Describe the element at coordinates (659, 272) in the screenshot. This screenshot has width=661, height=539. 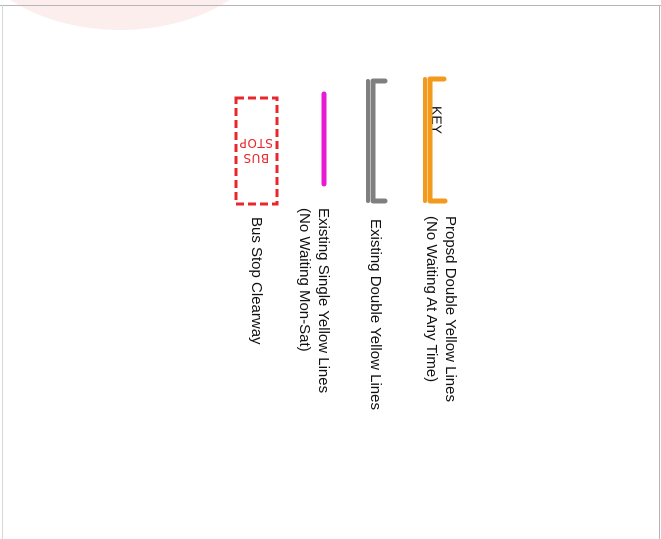
I see `frame-right-border` at that location.